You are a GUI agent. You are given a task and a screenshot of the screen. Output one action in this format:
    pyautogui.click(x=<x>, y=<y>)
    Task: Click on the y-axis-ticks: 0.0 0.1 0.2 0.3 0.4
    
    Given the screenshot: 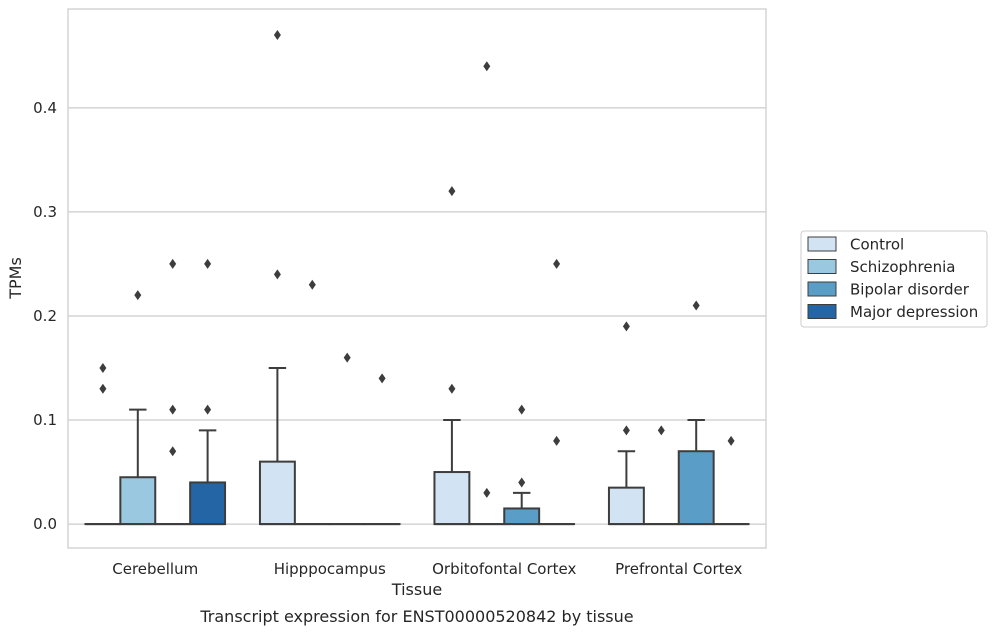 What is the action you would take?
    pyautogui.click(x=45, y=316)
    